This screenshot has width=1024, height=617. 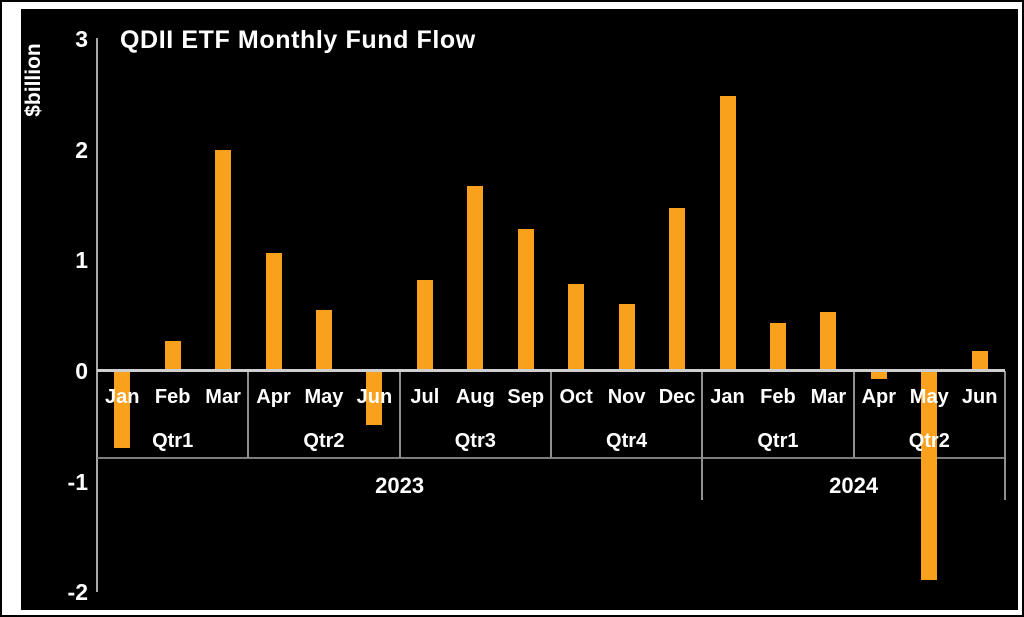 I want to click on month-label: Sep, so click(x=526, y=397).